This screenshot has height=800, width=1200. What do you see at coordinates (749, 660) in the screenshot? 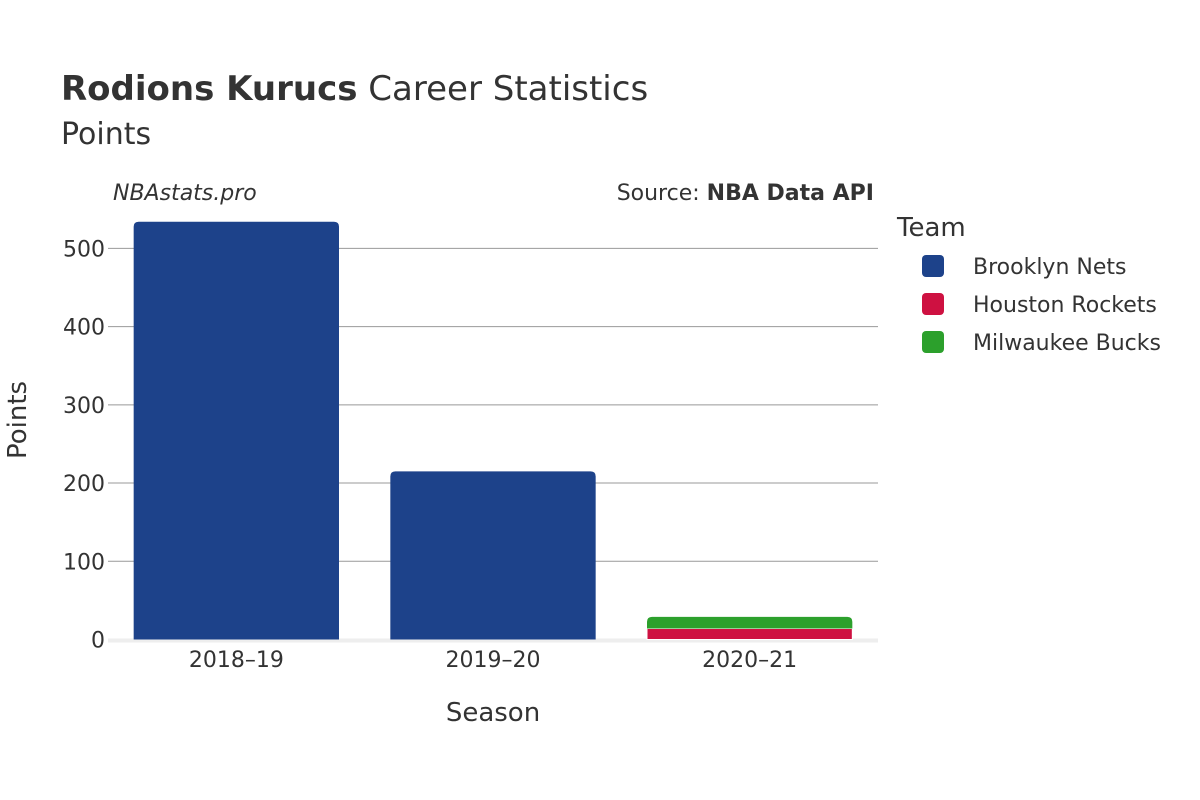
I see `x-tick-label: 2020–21` at bounding box center [749, 660].